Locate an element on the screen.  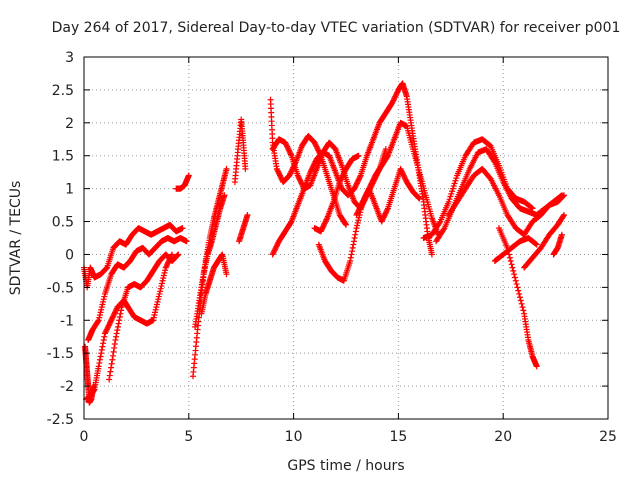
series-track-i is located at coordinates (214, 284).